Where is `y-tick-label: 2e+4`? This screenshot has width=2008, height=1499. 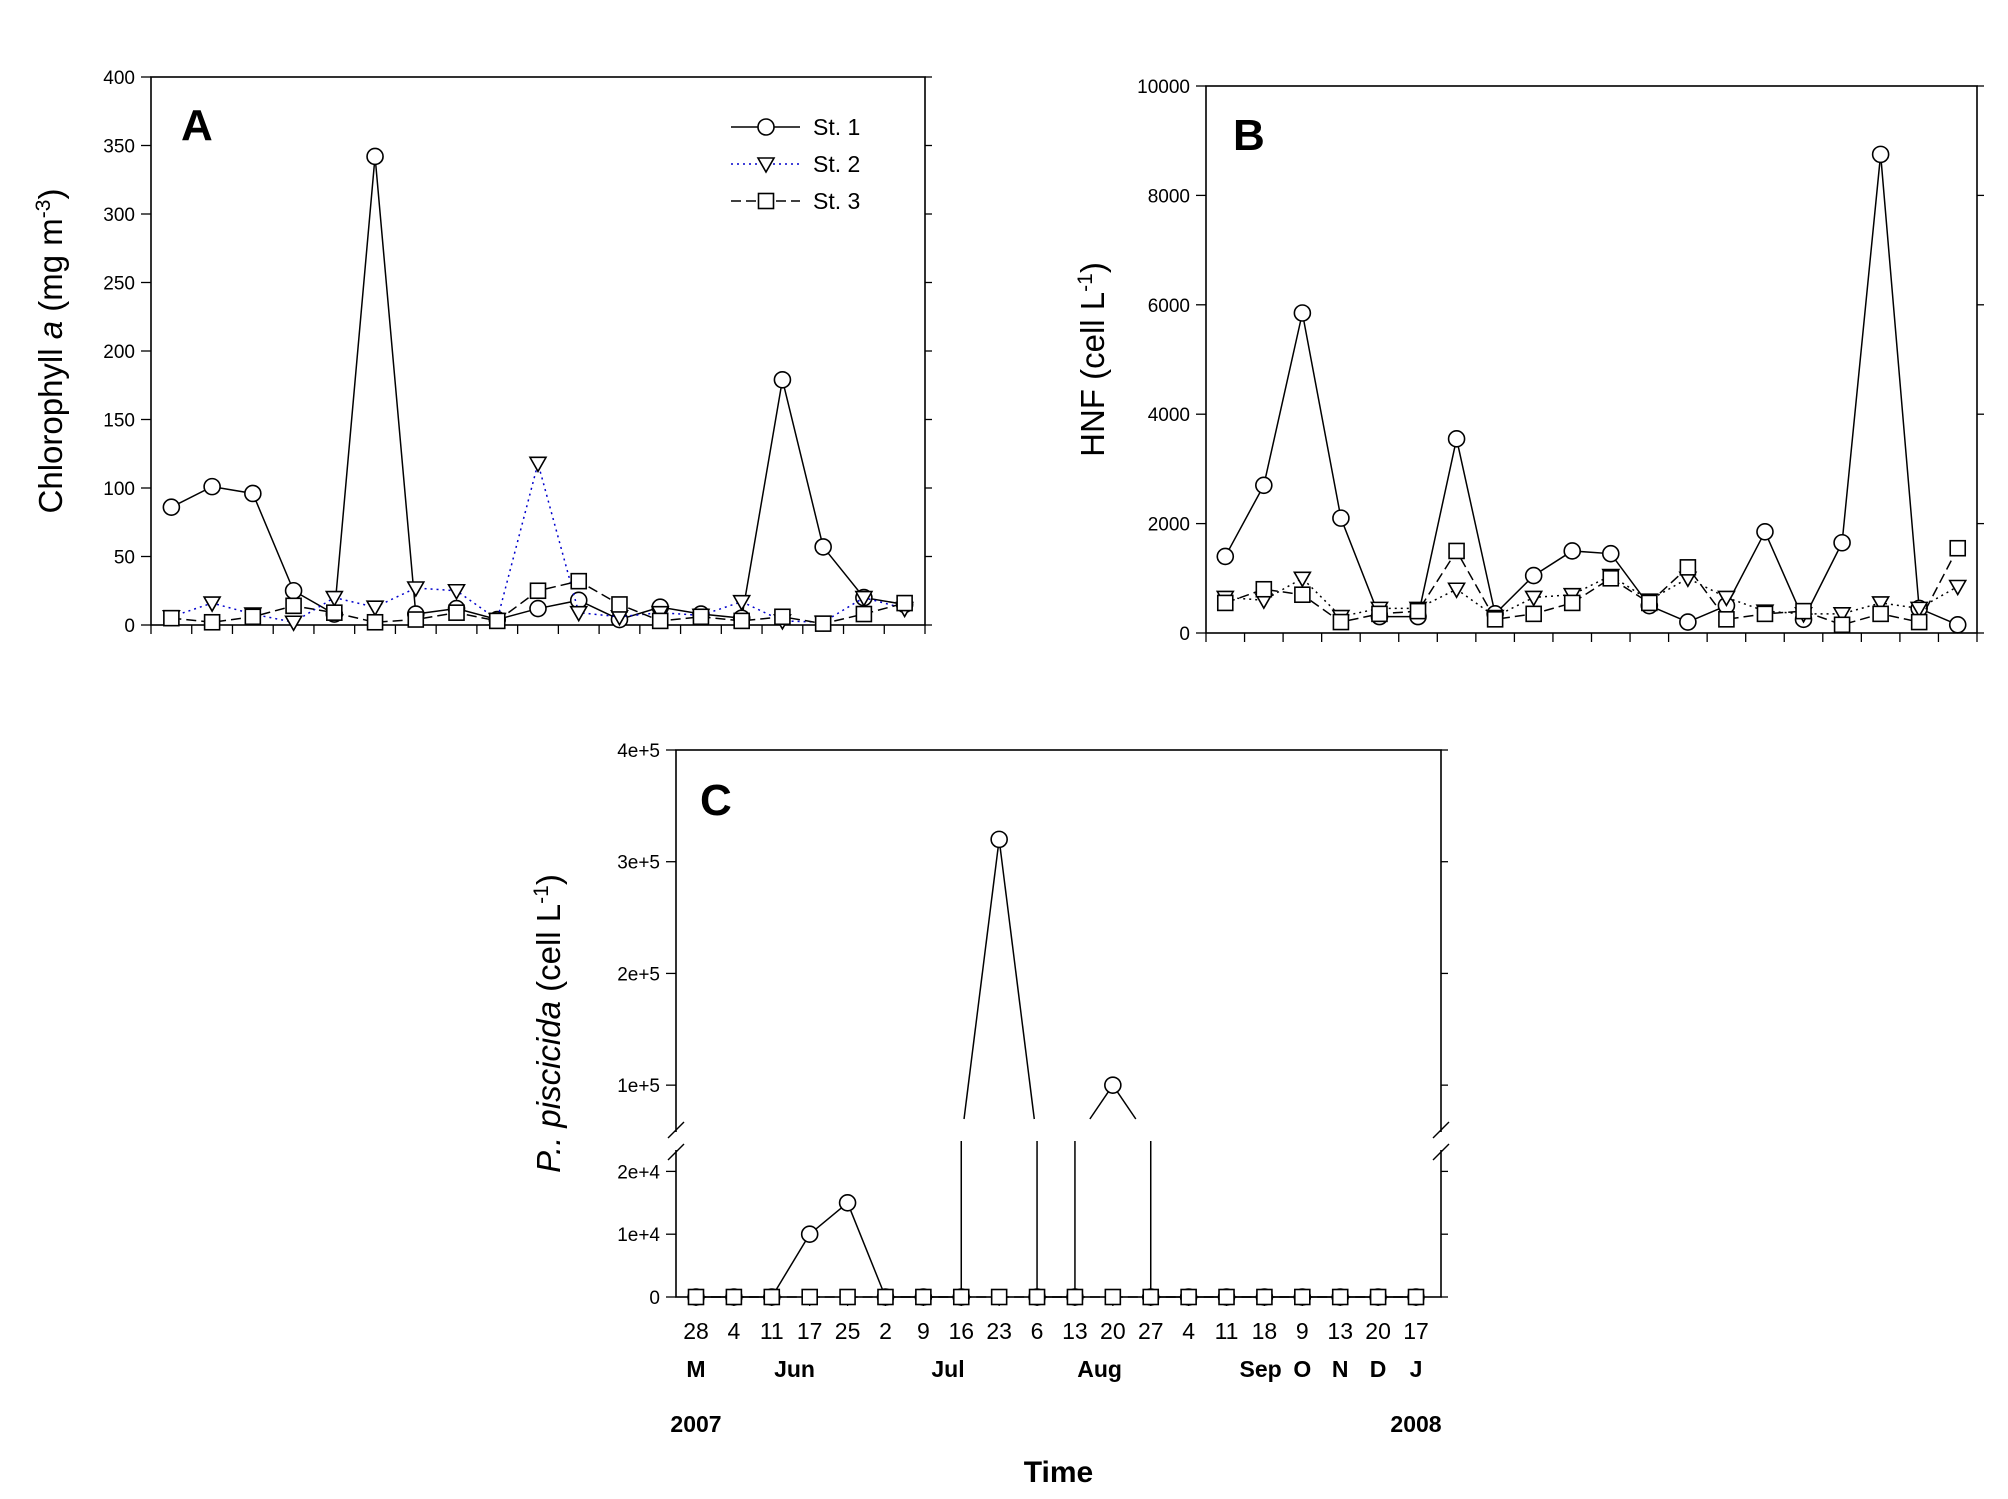 y-tick-label: 2e+4 is located at coordinates (638, 1172).